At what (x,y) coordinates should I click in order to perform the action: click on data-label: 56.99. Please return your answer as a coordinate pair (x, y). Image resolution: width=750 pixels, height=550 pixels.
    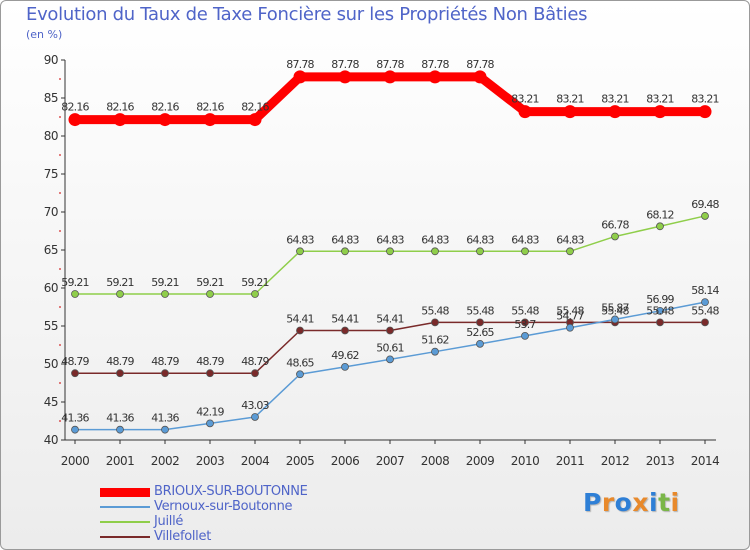
    Looking at the image, I should click on (660, 299).